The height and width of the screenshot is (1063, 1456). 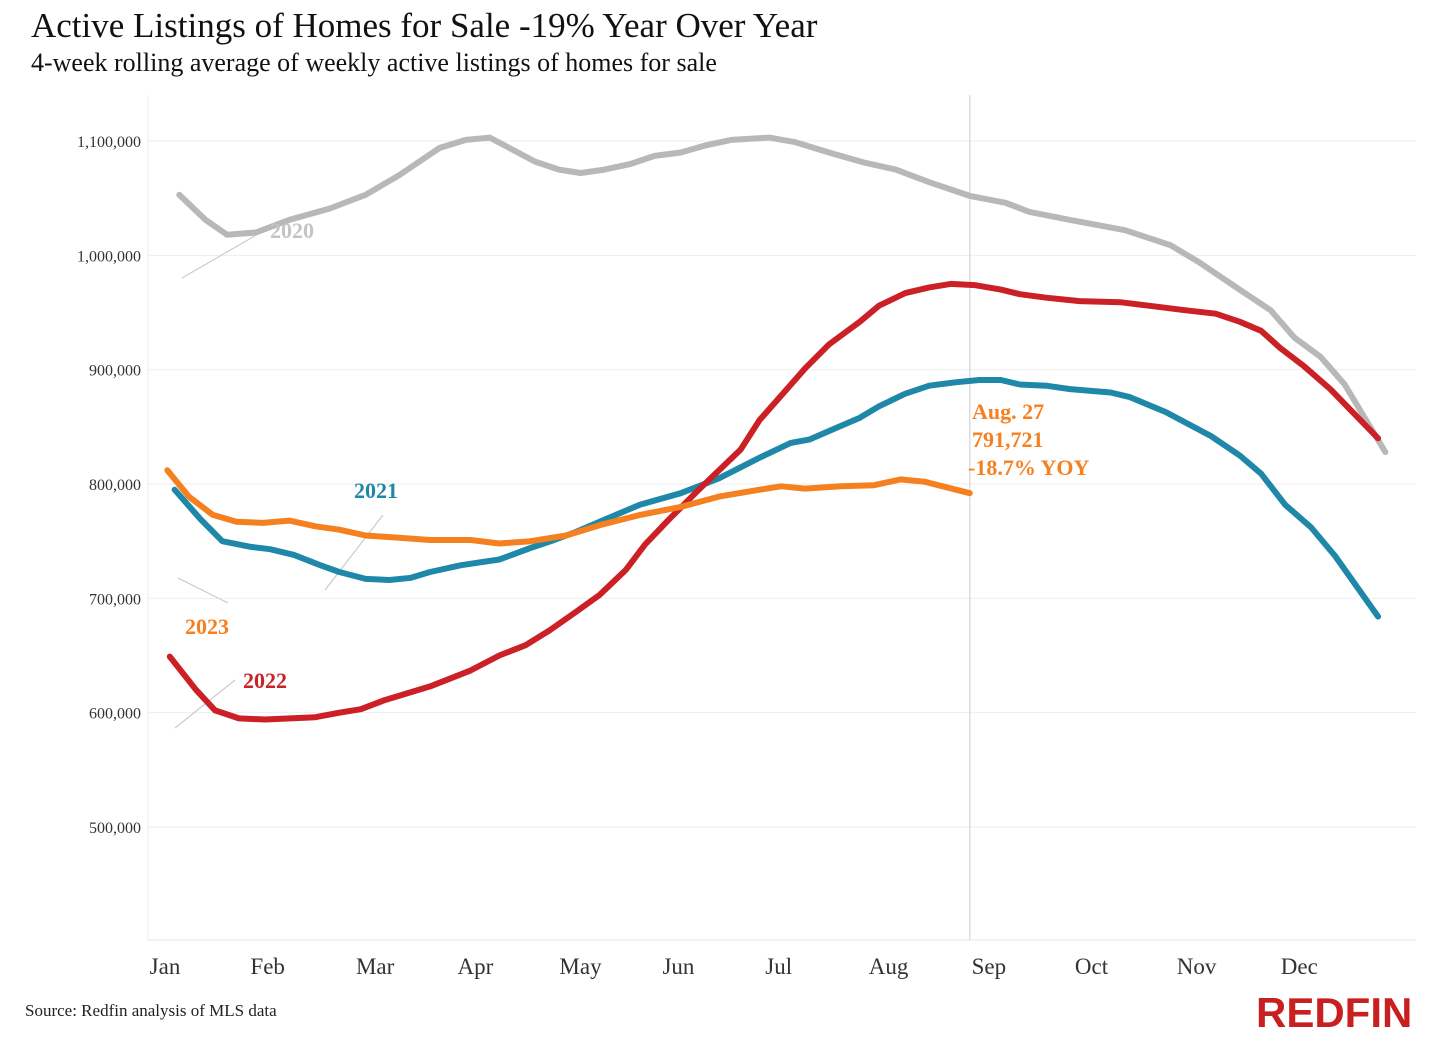 I want to click on series-labels: 2020 2021 2022 2023, so click(x=291, y=455).